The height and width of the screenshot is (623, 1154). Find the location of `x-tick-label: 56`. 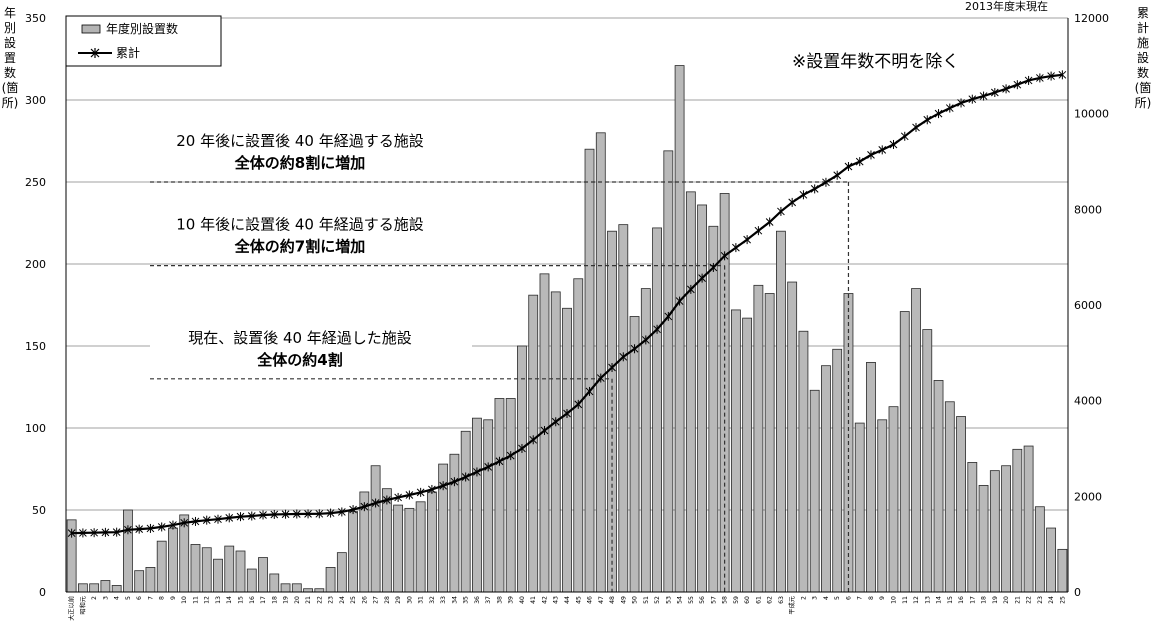

x-tick-label: 56 is located at coordinates (702, 600).